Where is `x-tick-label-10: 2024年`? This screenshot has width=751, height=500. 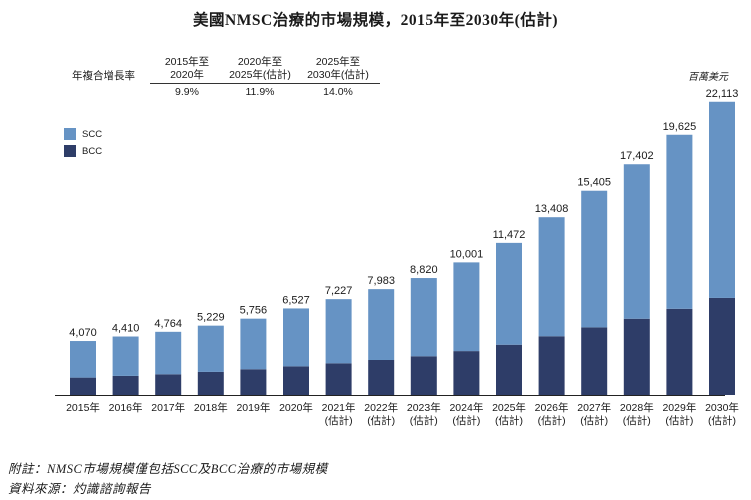 x-tick-label-10: 2024年 is located at coordinates (466, 407).